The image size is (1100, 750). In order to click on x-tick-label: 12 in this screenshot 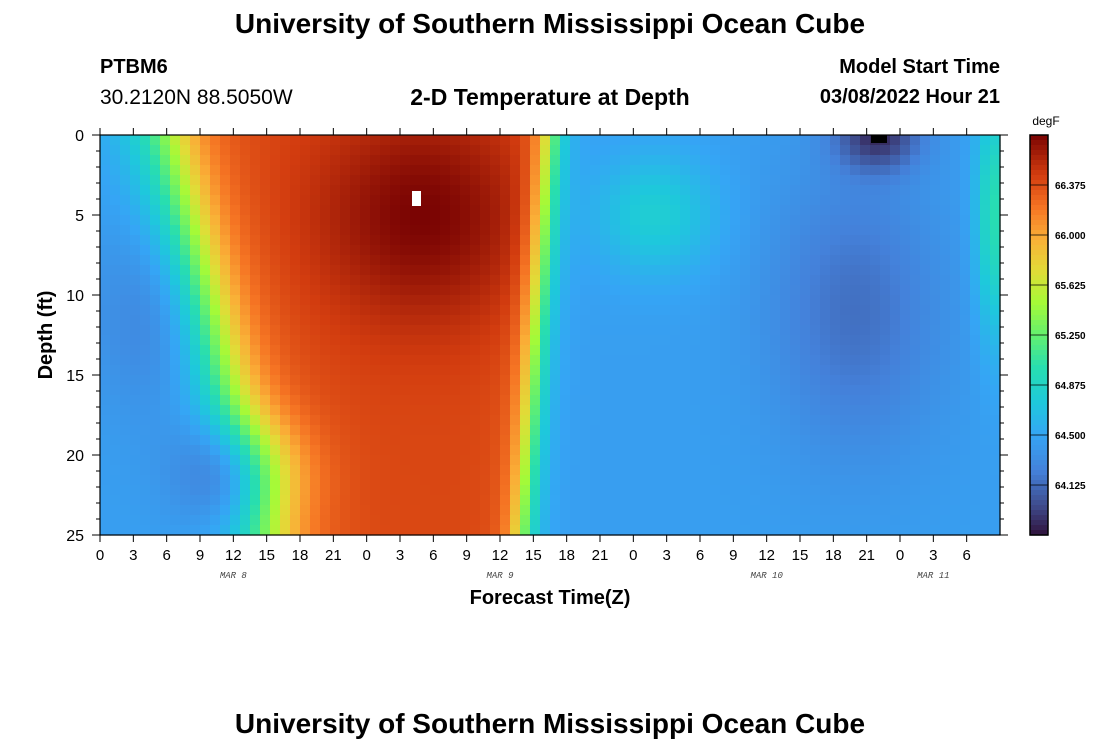, I will do `click(500, 555)`.